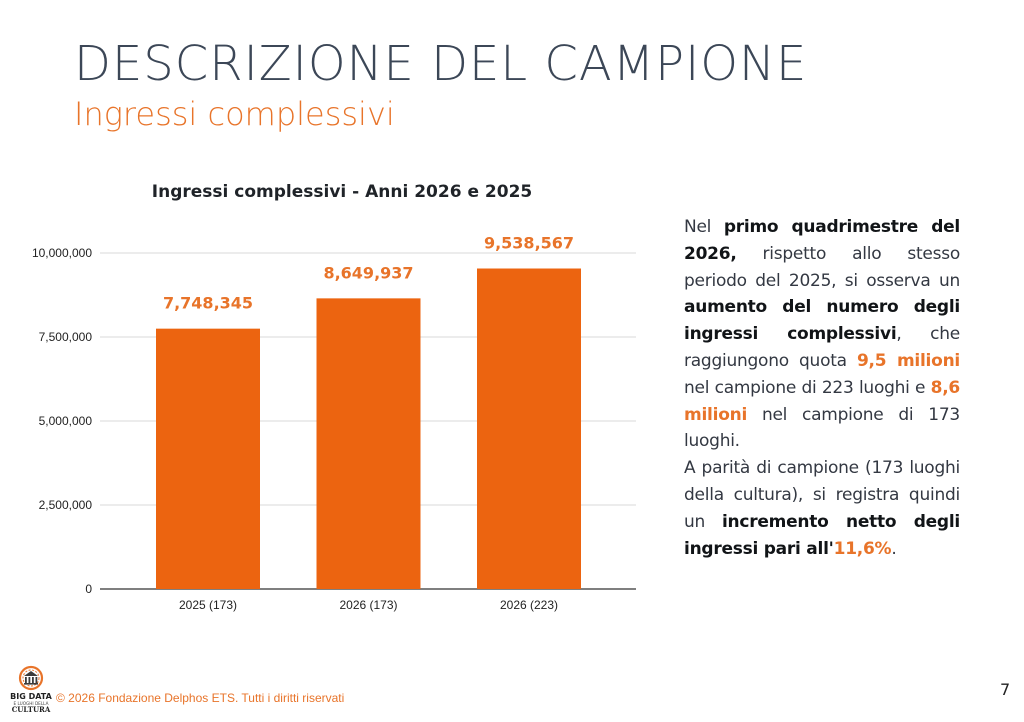 This screenshot has height=722, width=1024. I want to click on data-labels: 7,748,345 8,649,937 9,538,567, so click(368, 273).